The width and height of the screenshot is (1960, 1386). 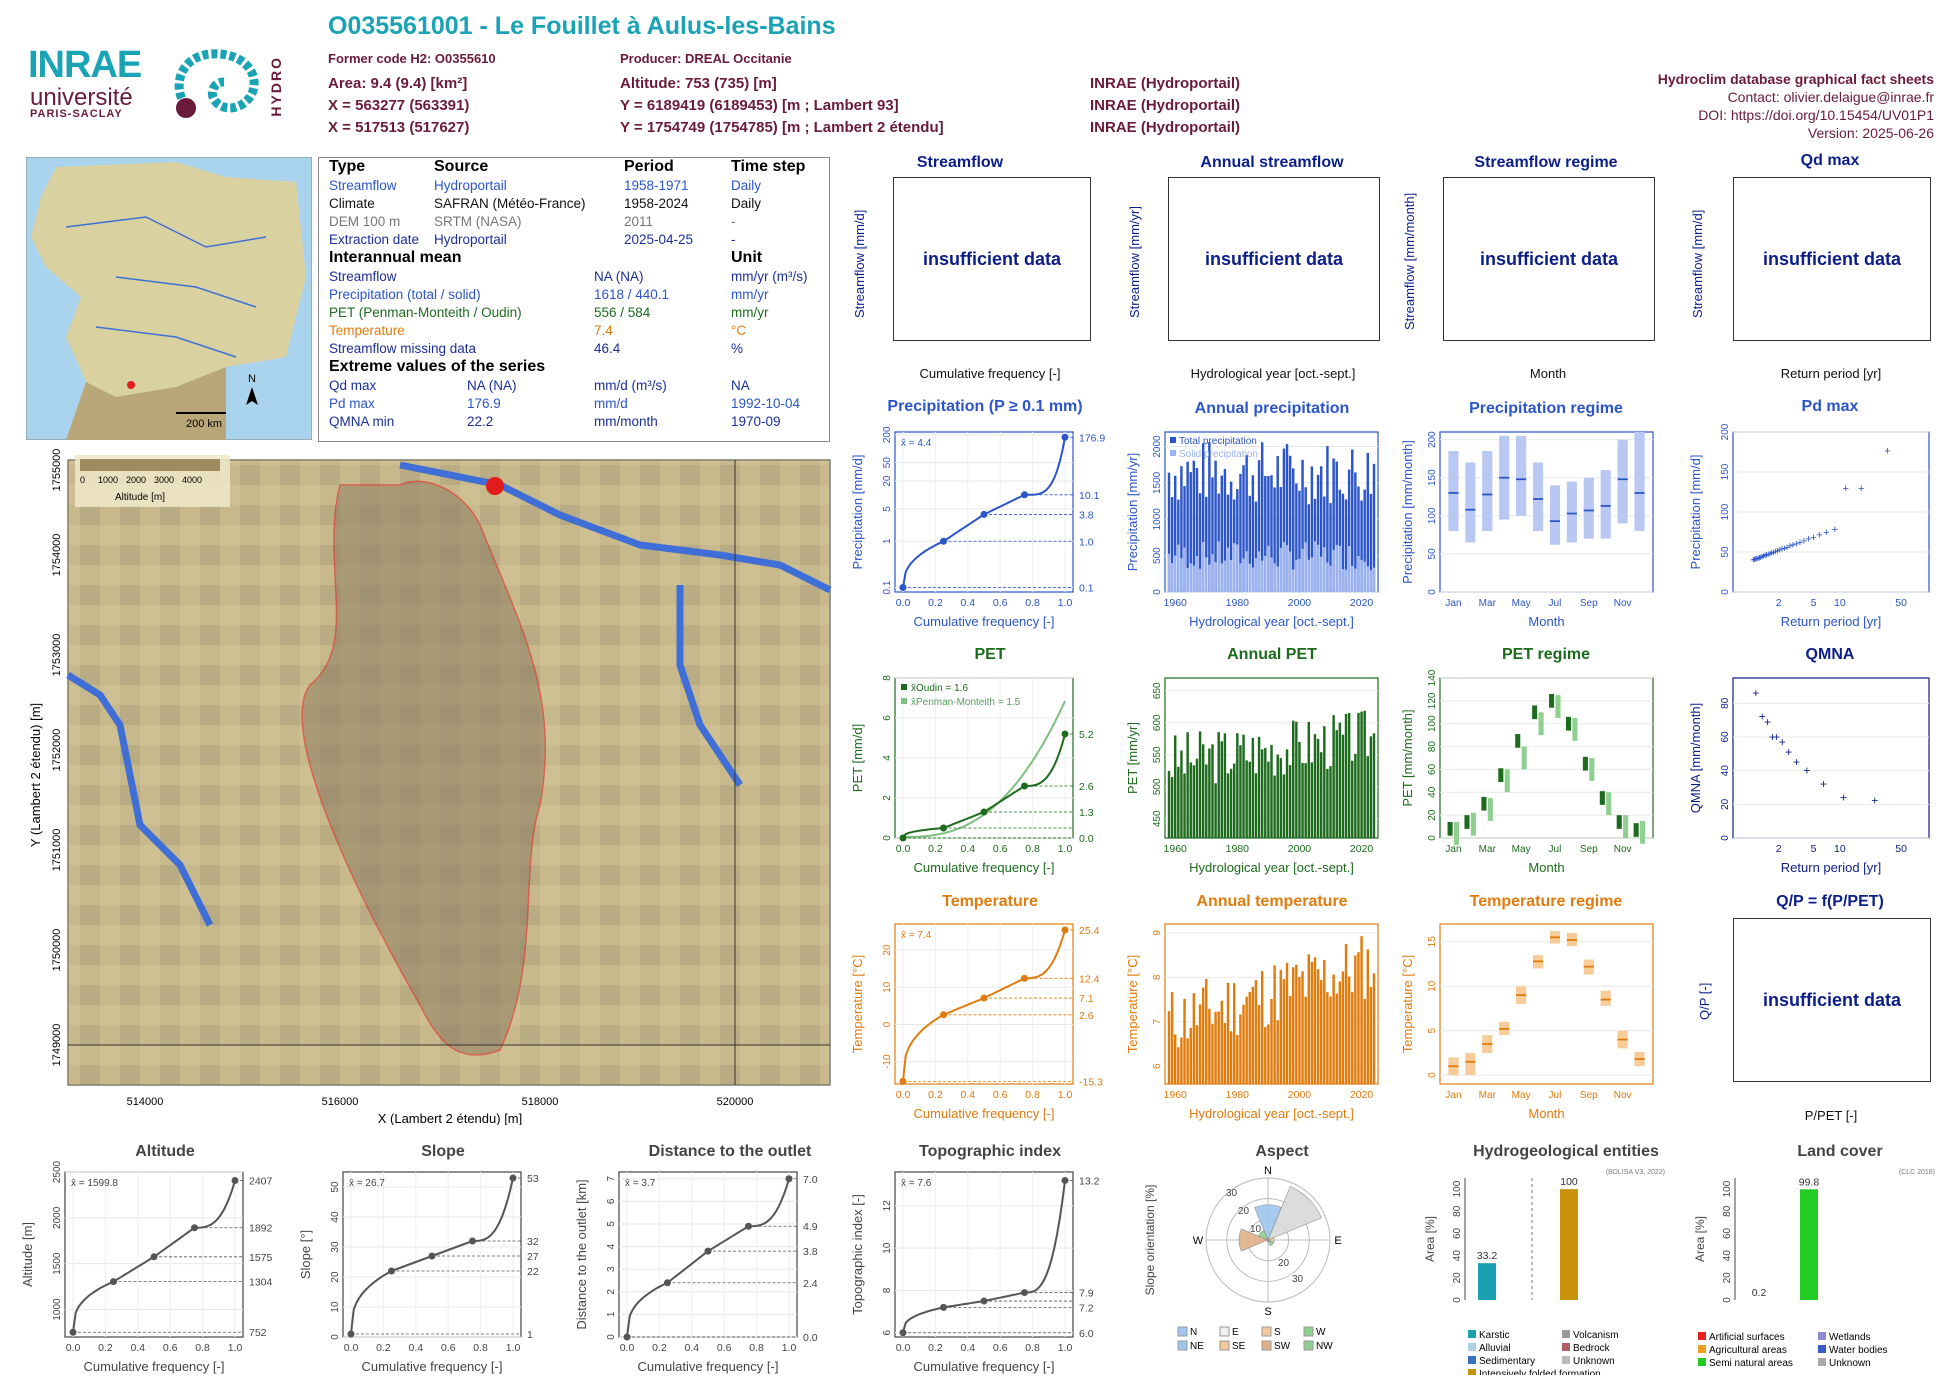 What do you see at coordinates (1830, 97) in the screenshot?
I see `contact: Contact: olivier.delaigue@inrae.fr` at bounding box center [1830, 97].